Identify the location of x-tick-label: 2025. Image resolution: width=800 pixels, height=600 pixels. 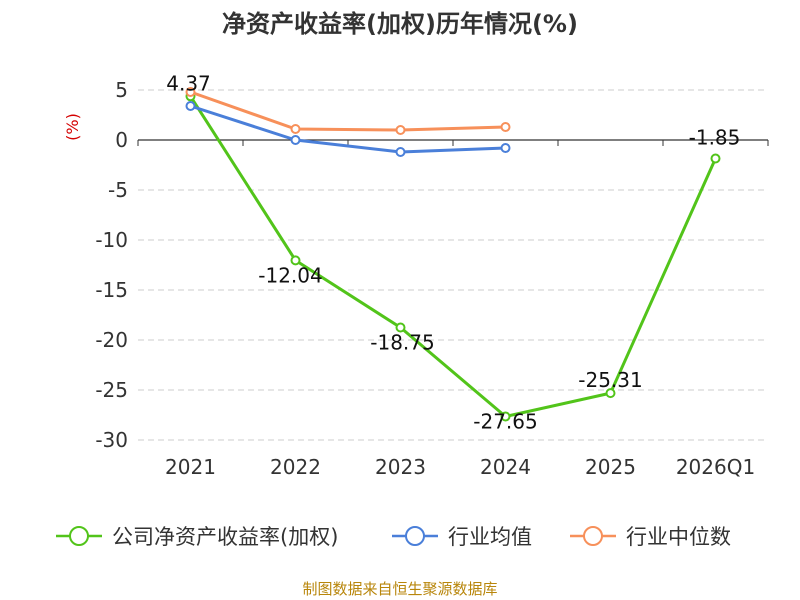
(610, 467).